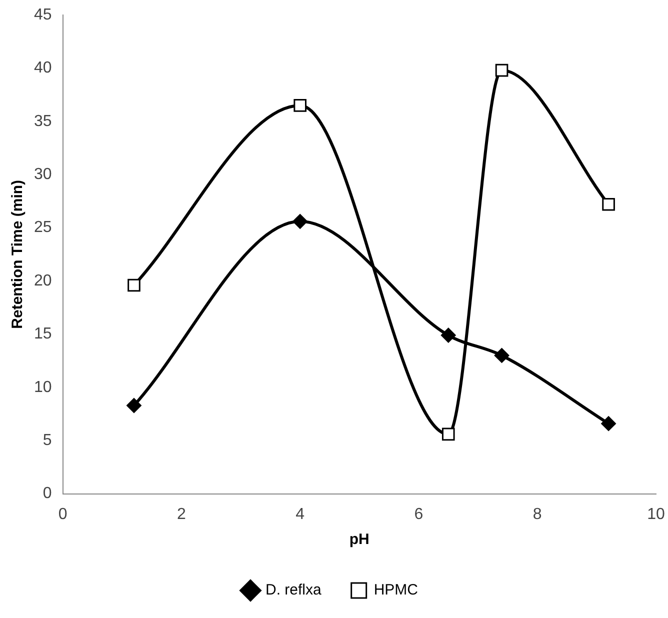 The height and width of the screenshot is (618, 668). What do you see at coordinates (181, 514) in the screenshot?
I see `x-tick-label: 2` at bounding box center [181, 514].